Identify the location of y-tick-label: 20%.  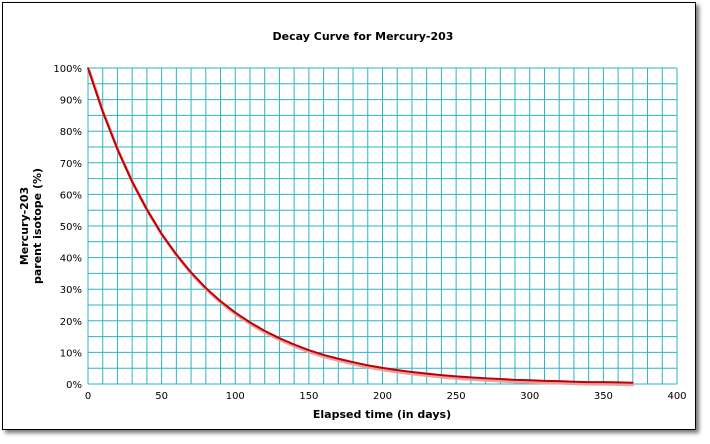
(71, 322).